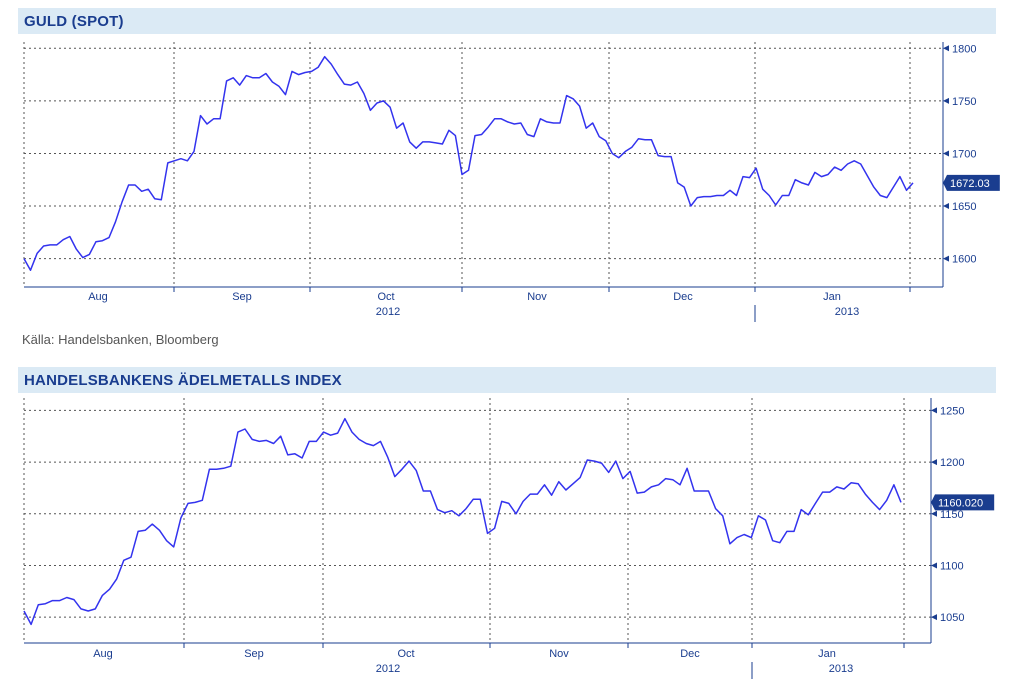 This screenshot has width=1033, height=689. Describe the element at coordinates (388, 669) in the screenshot. I see `chart2-year-label-0: 2012` at that location.